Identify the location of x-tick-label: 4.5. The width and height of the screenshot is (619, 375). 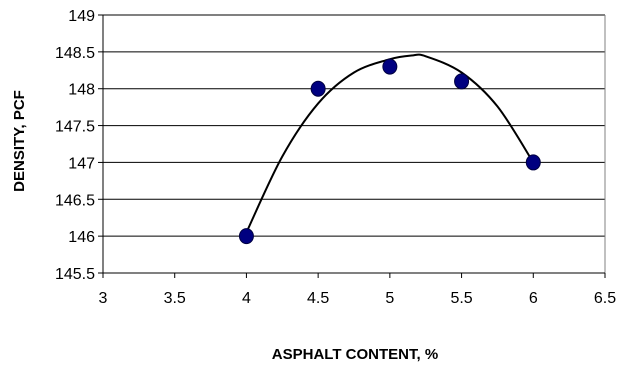
(318, 298).